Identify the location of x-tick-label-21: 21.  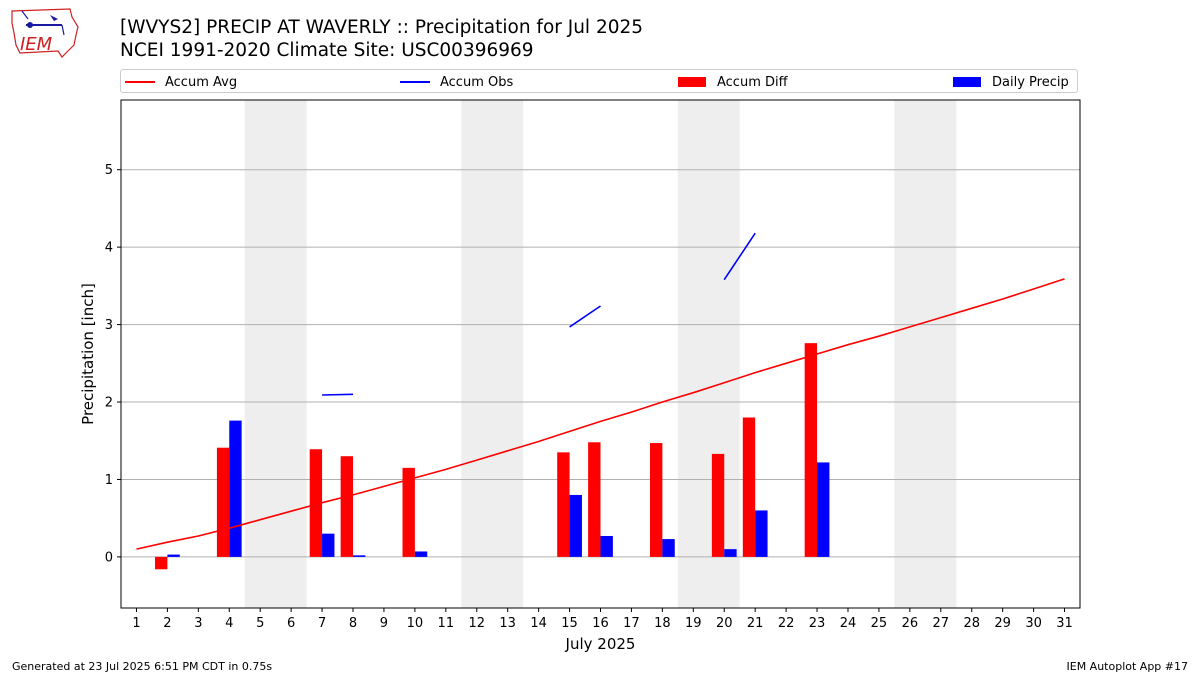
(755, 623).